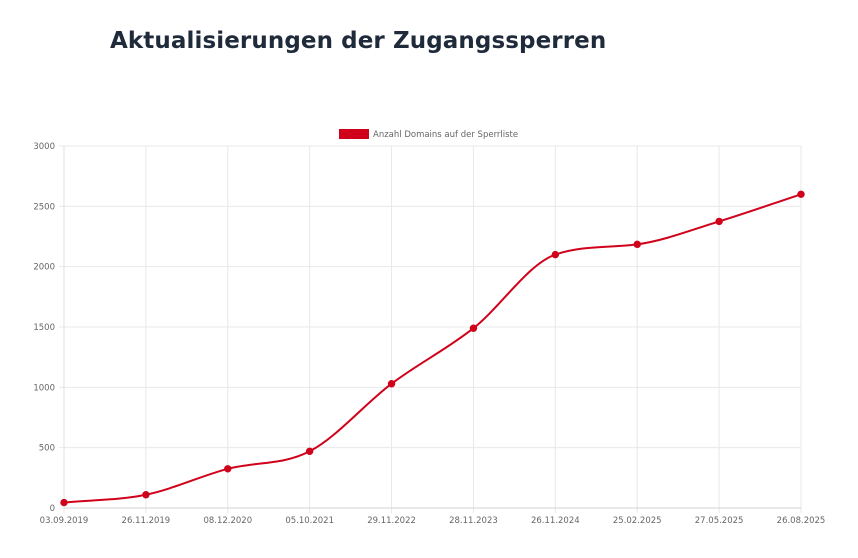 The width and height of the screenshot is (858, 558). I want to click on x-tick-label: 28.11.2023, so click(473, 521).